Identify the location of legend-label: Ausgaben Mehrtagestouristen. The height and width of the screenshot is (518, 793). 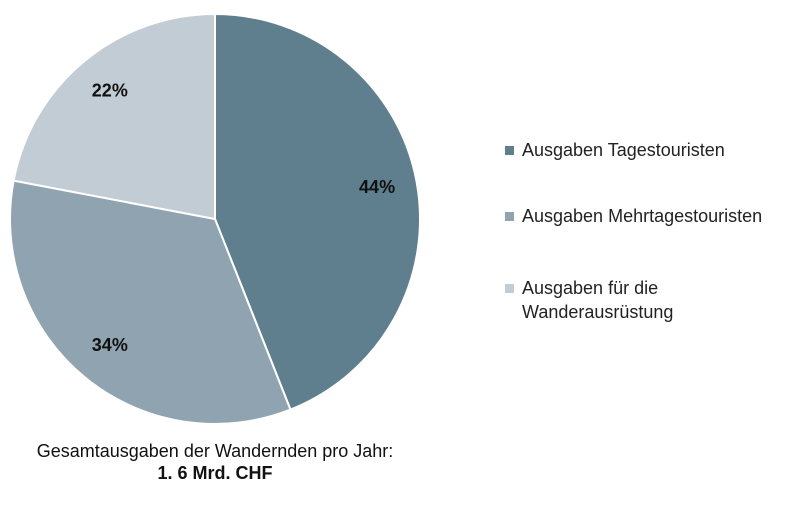
(642, 216).